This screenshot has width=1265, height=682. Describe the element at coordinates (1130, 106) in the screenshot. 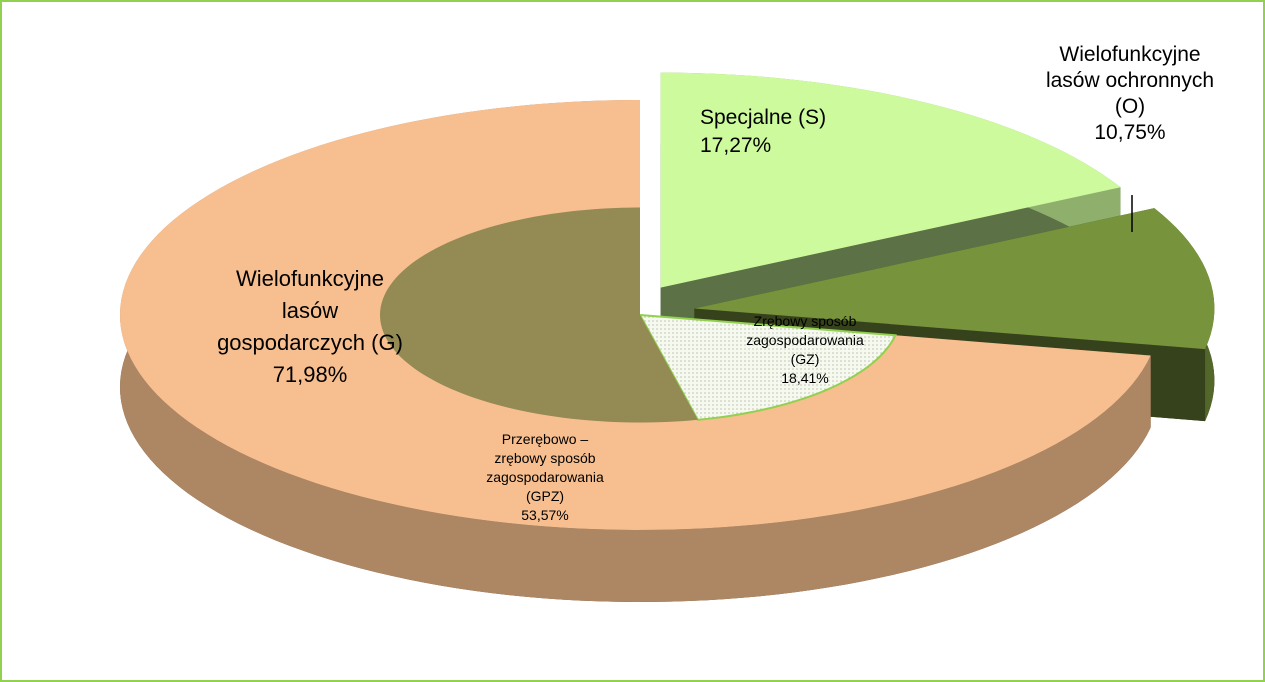

I see `label-line: (O)` at that location.